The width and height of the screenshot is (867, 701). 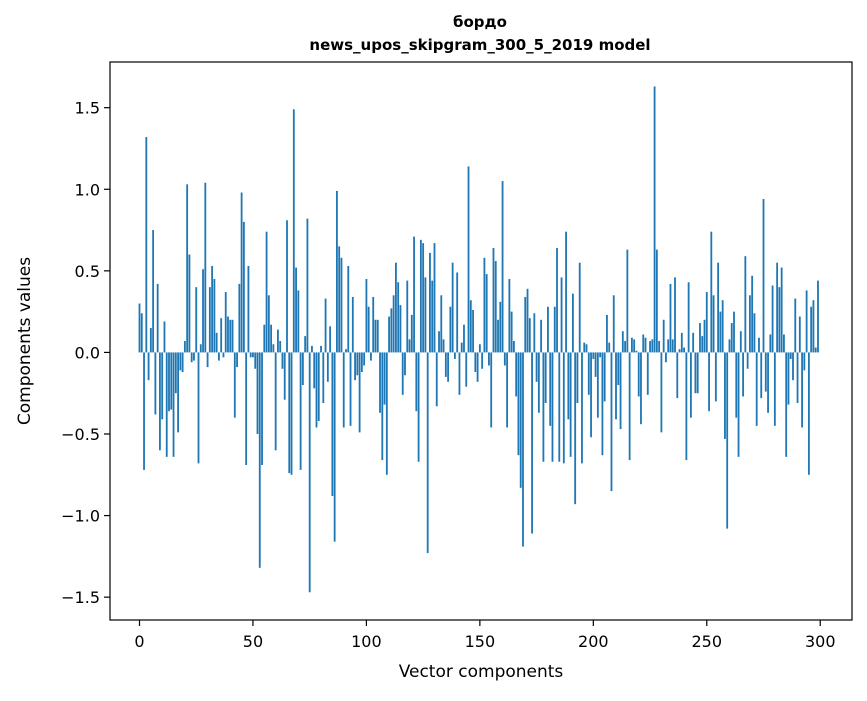 I want to click on y-axis-label: Components values, so click(x=25, y=341).